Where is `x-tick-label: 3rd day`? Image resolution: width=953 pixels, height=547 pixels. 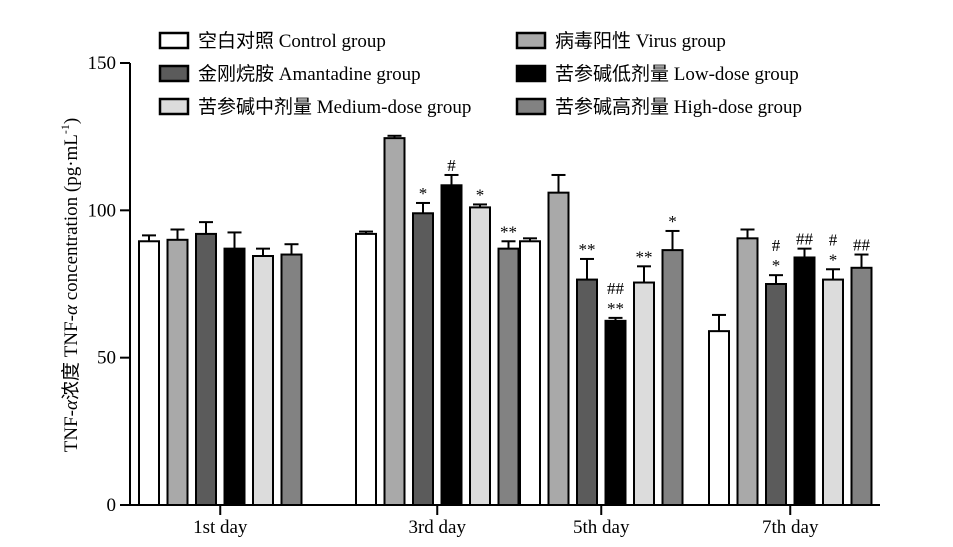
x-tick-label: 3rd day is located at coordinates (437, 527).